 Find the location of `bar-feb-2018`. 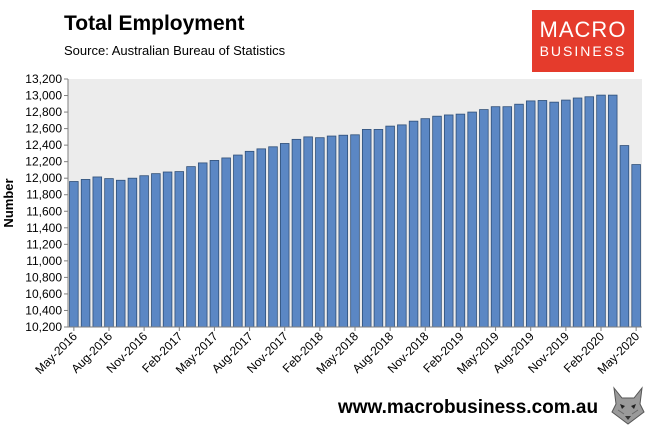

bar-feb-2018 is located at coordinates (320, 232).